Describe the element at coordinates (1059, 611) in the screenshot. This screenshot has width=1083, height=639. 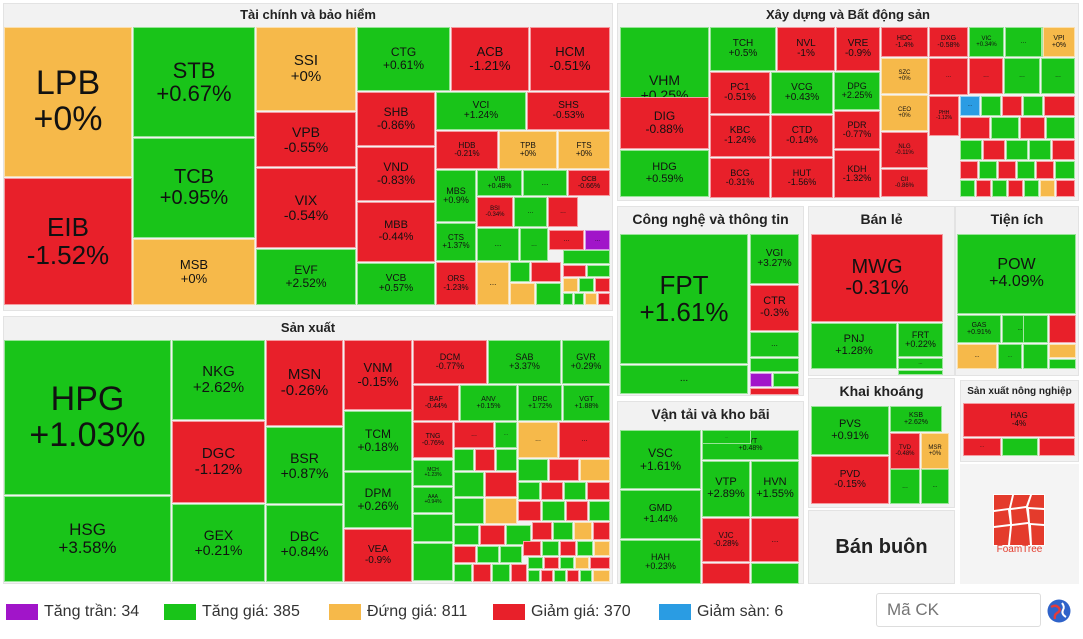
I see `globe-icon` at that location.